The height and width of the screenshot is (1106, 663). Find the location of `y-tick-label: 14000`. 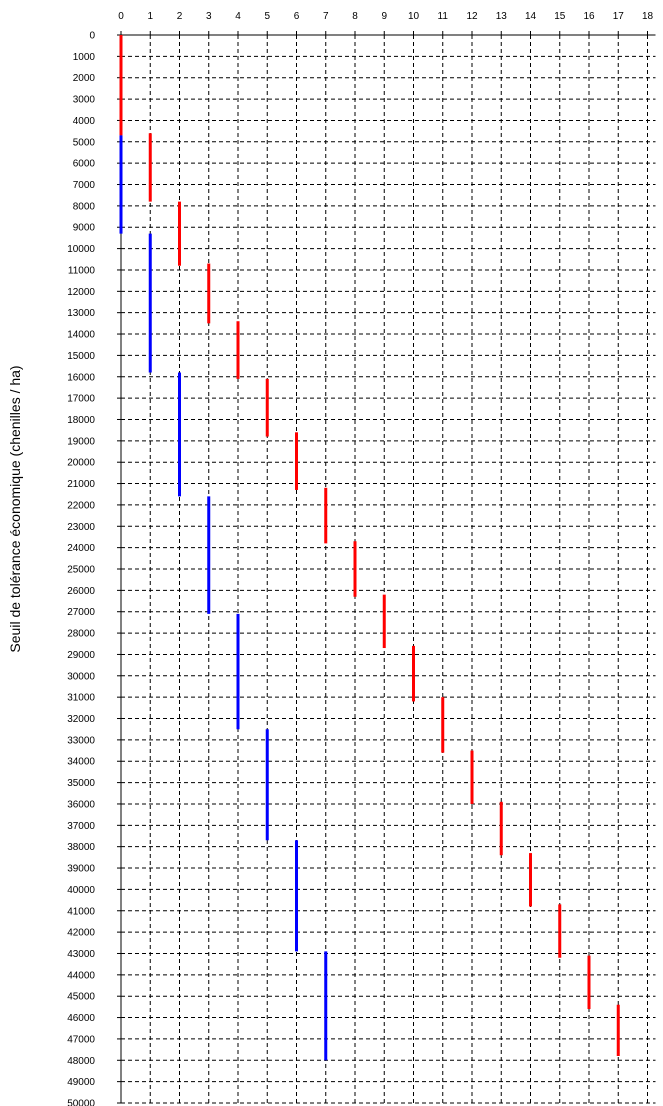

y-tick-label: 14000 is located at coordinates (81, 335).